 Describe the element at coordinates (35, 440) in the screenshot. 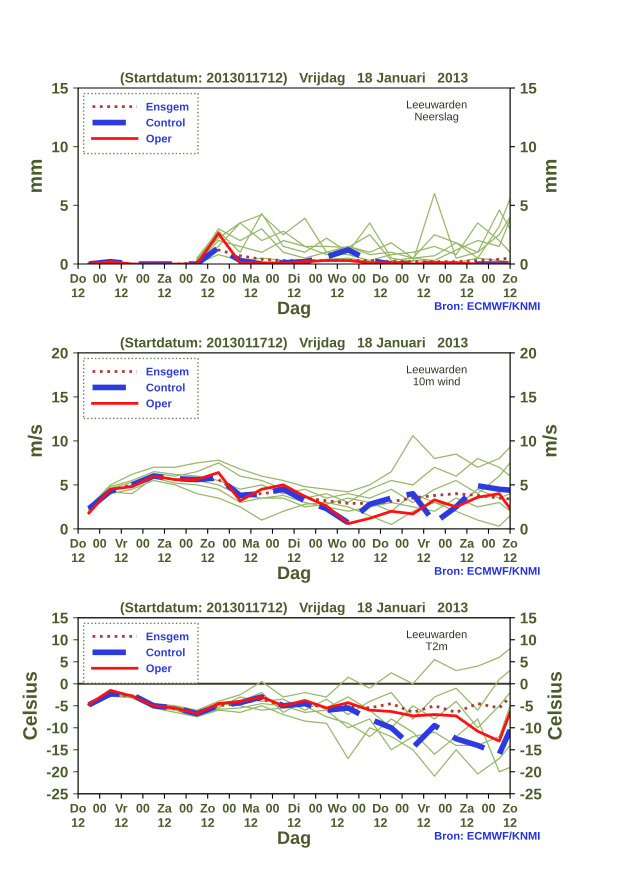

I see `y-axis-title: m/s` at that location.